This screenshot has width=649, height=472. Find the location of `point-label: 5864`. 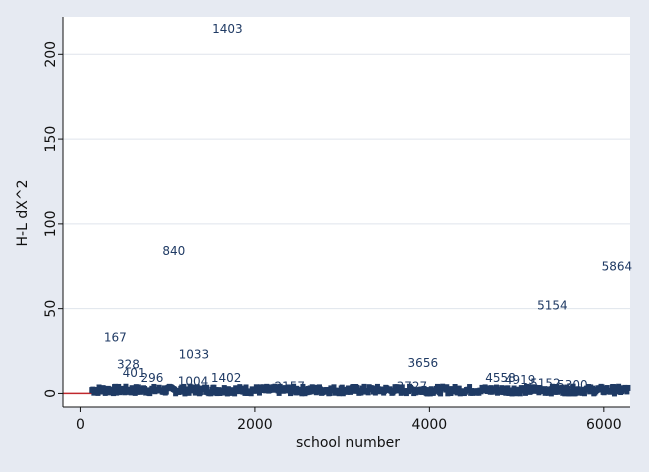

point-label: 5864 is located at coordinates (617, 266).